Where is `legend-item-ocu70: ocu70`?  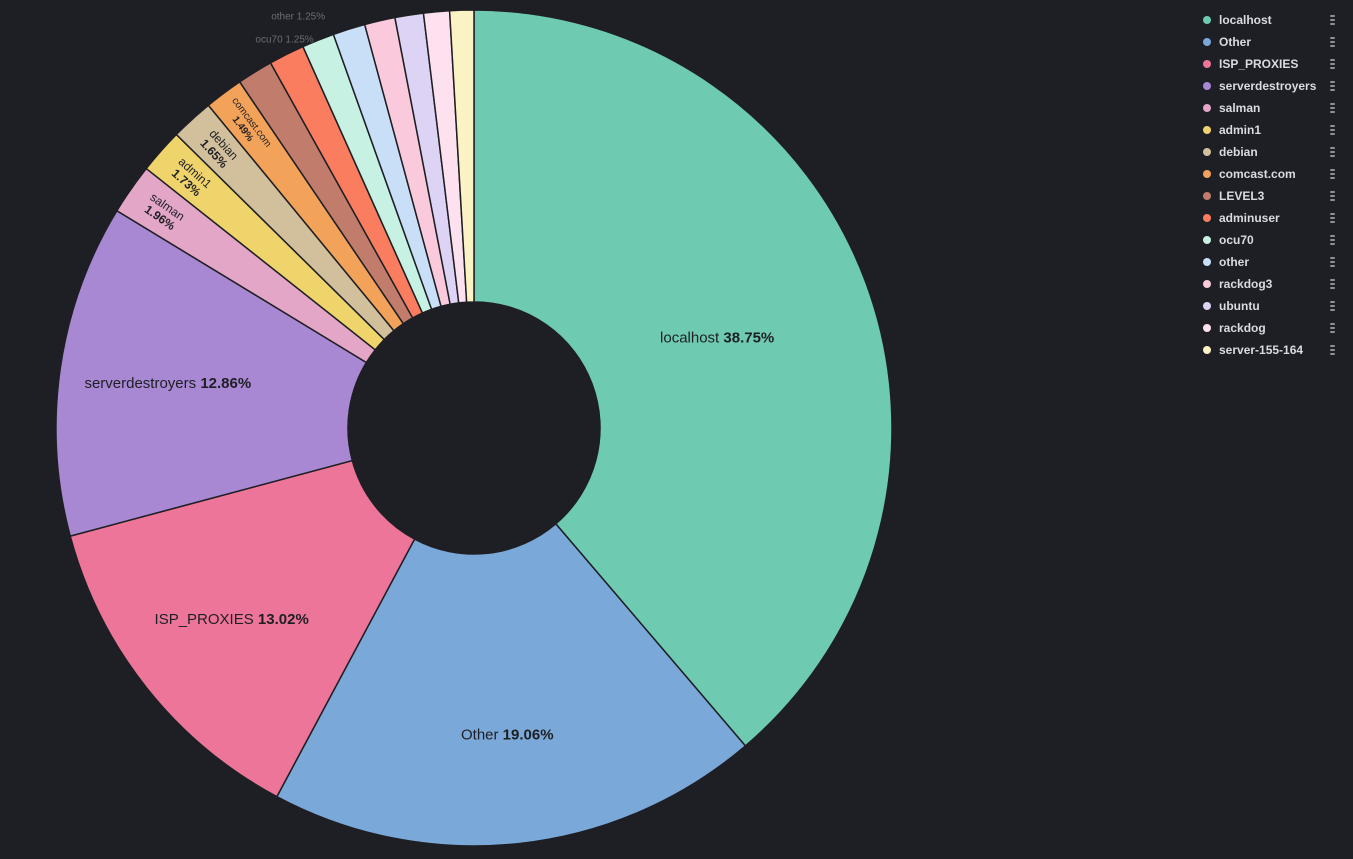 legend-item-ocu70: ocu70 is located at coordinates (1271, 240).